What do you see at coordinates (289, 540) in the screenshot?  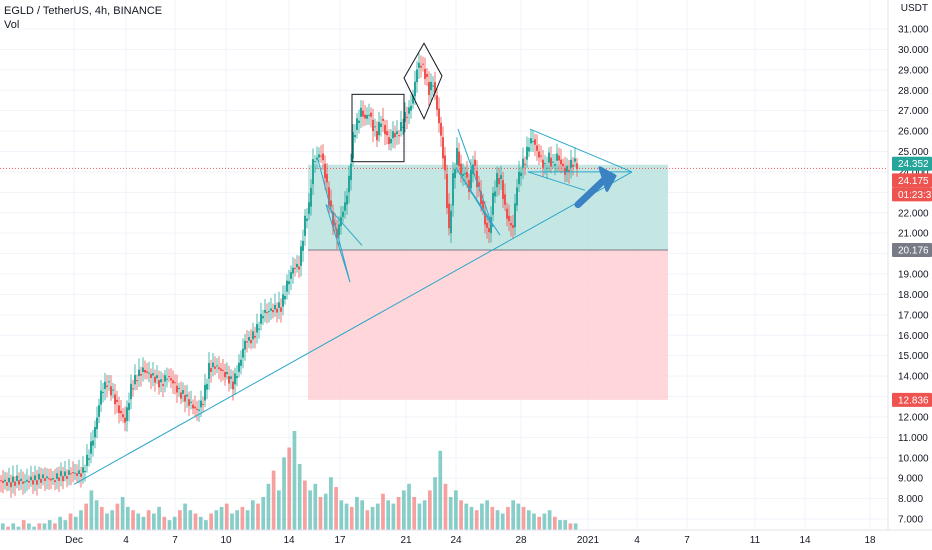 I see `time-tick-label: 14` at bounding box center [289, 540].